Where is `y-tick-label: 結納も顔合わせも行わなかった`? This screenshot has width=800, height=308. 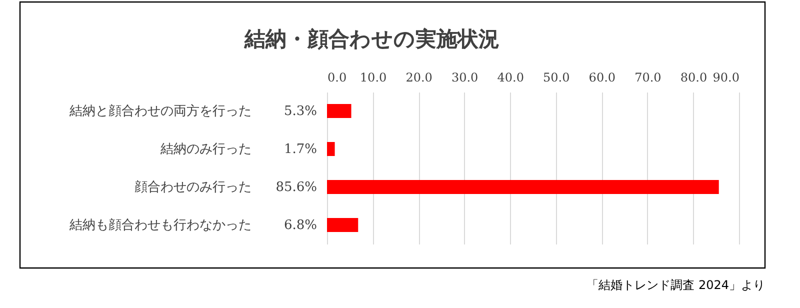 y-tick-label: 結納も顔合わせも行わなかった is located at coordinates (160, 225).